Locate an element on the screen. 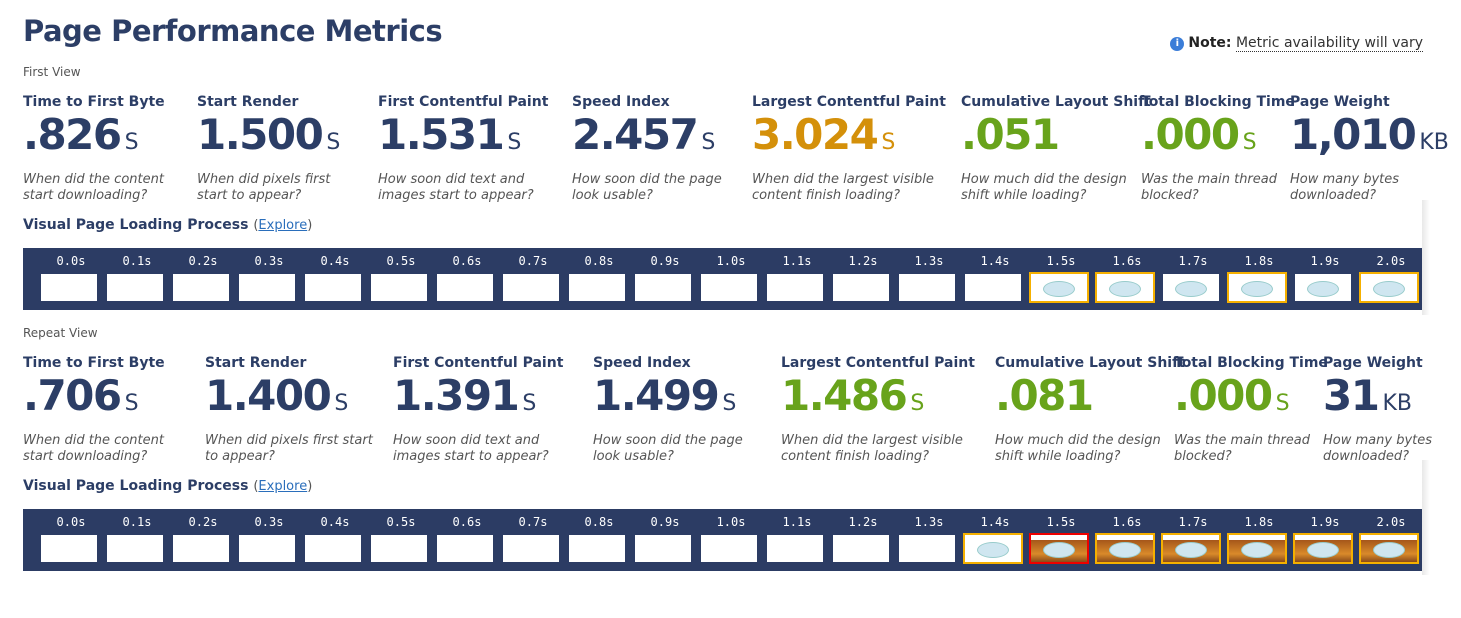 This screenshot has width=1461, height=618. metric-number: 1.500 is located at coordinates (260, 134).